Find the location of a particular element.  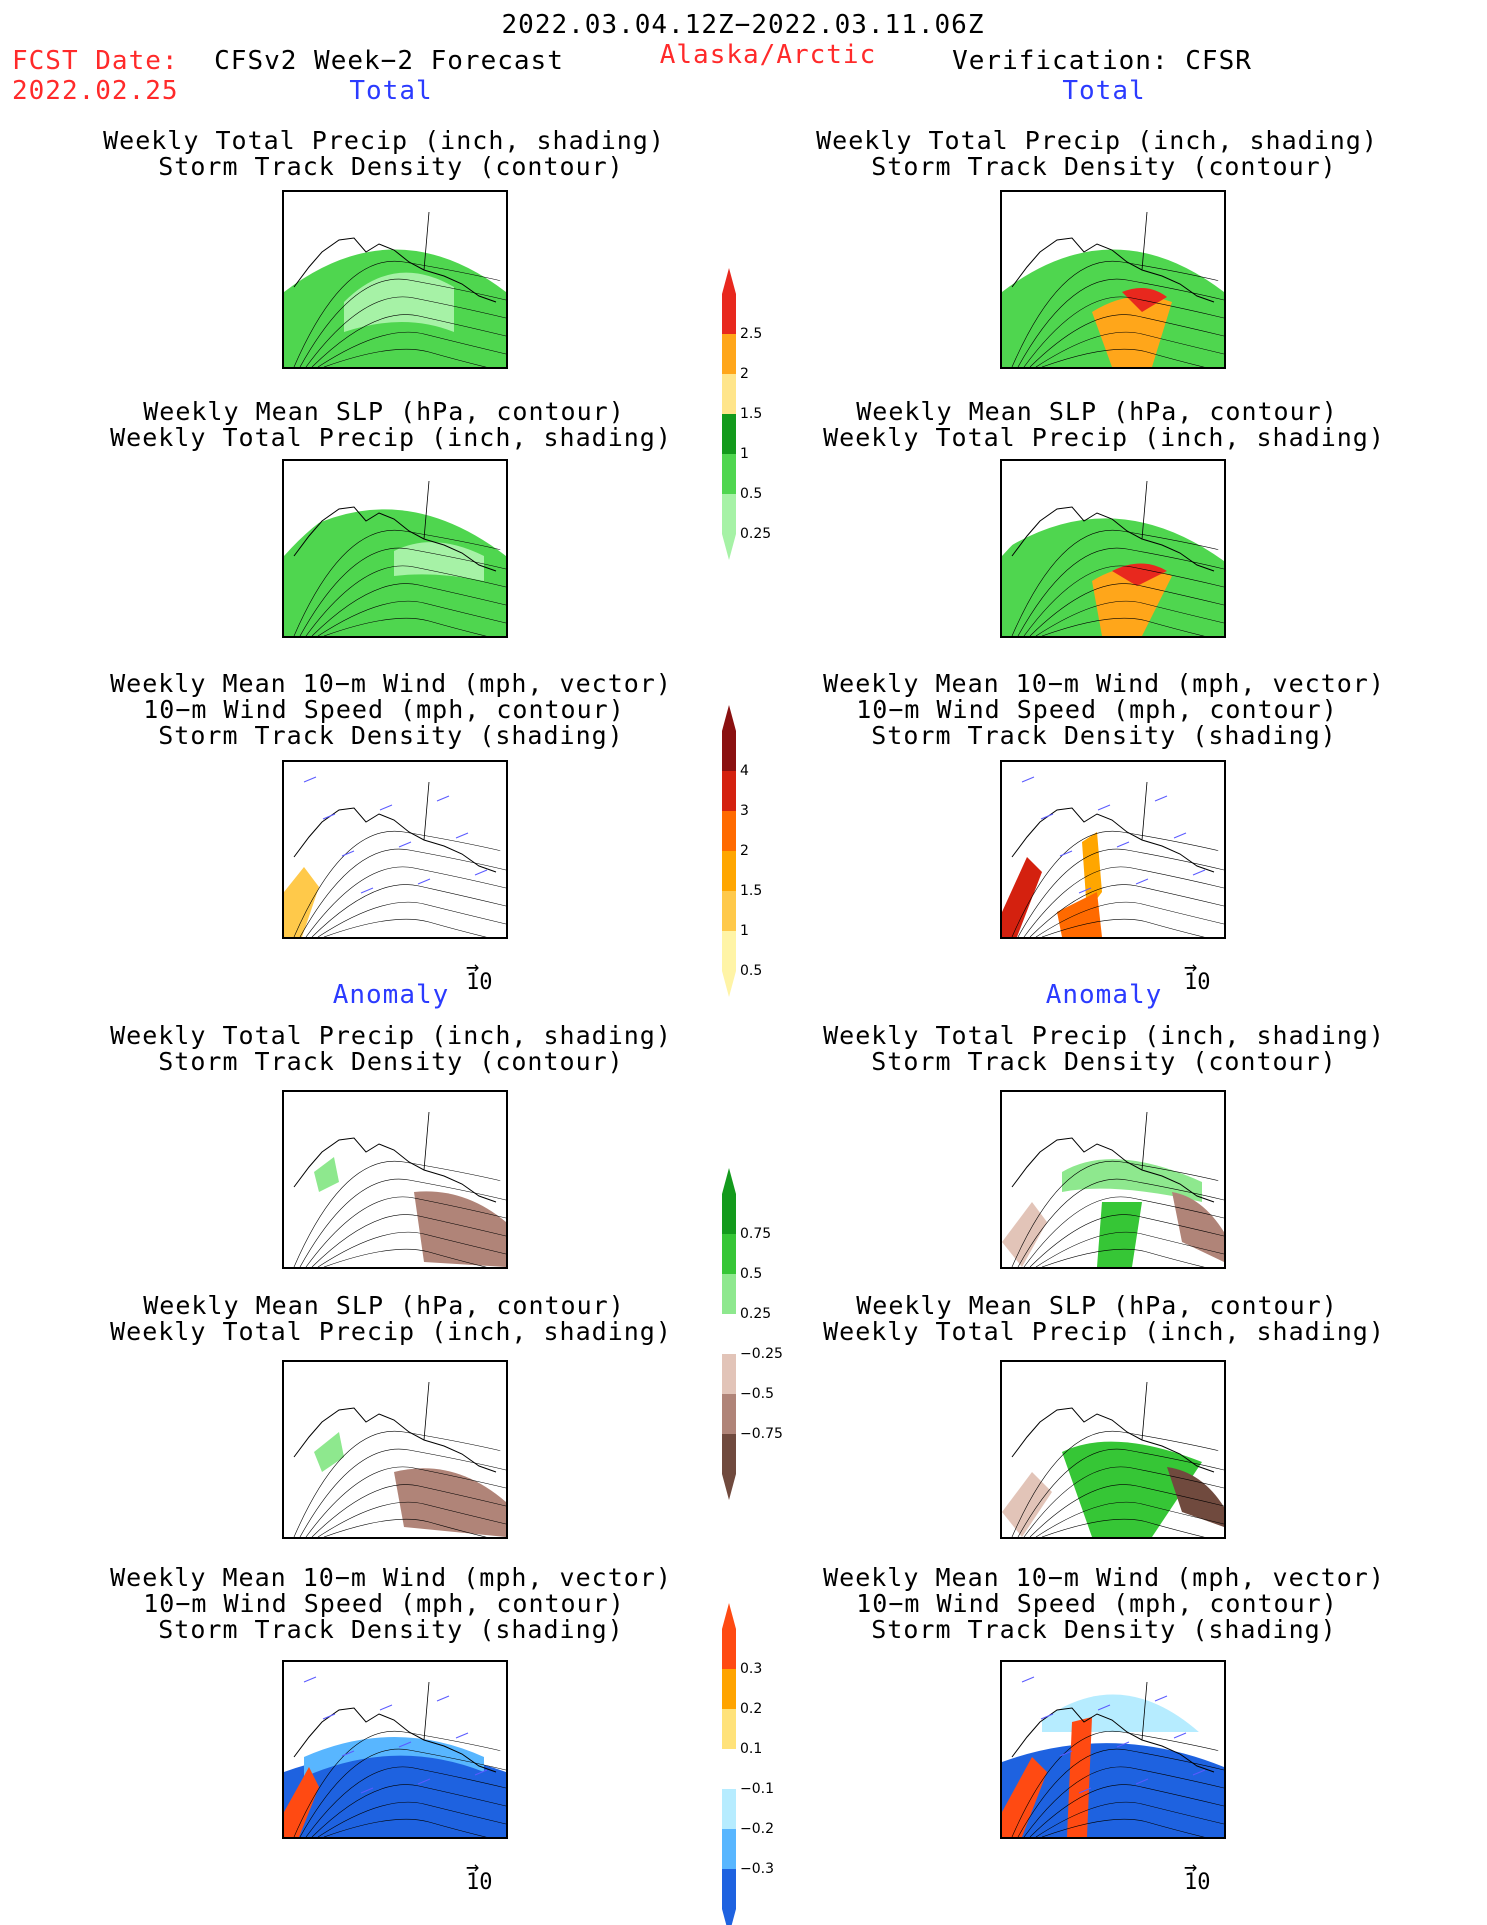

title-r1-line2: Storm Track Density (contour) is located at coordinates (1104, 166).